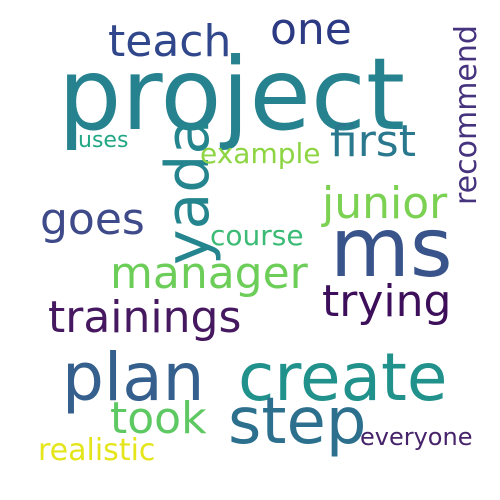 The width and height of the screenshot is (500, 500). What do you see at coordinates (391, 248) in the screenshot?
I see `word-ms: ms` at bounding box center [391, 248].